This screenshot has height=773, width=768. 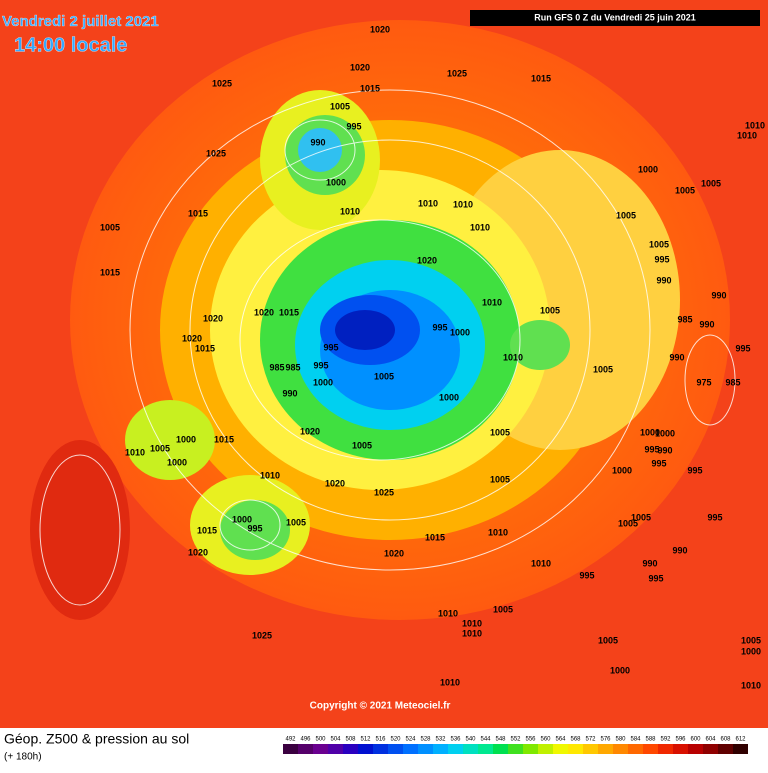 I want to click on scale-label: 532, so click(x=440, y=740).